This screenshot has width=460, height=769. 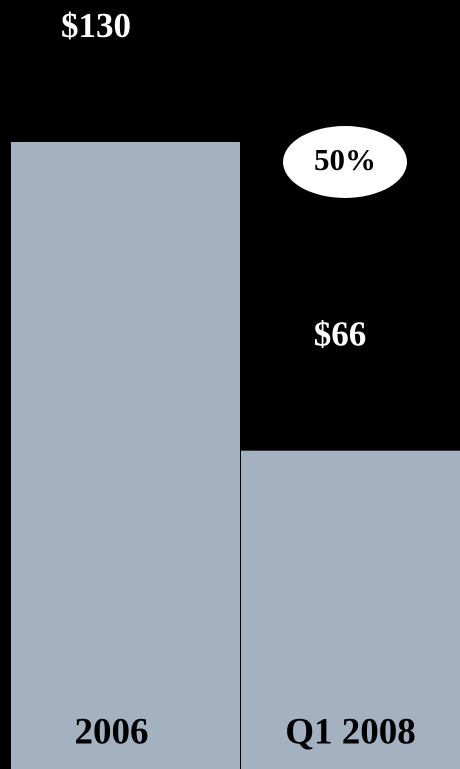 What do you see at coordinates (96, 25) in the screenshot?
I see `value-label: $130` at bounding box center [96, 25].